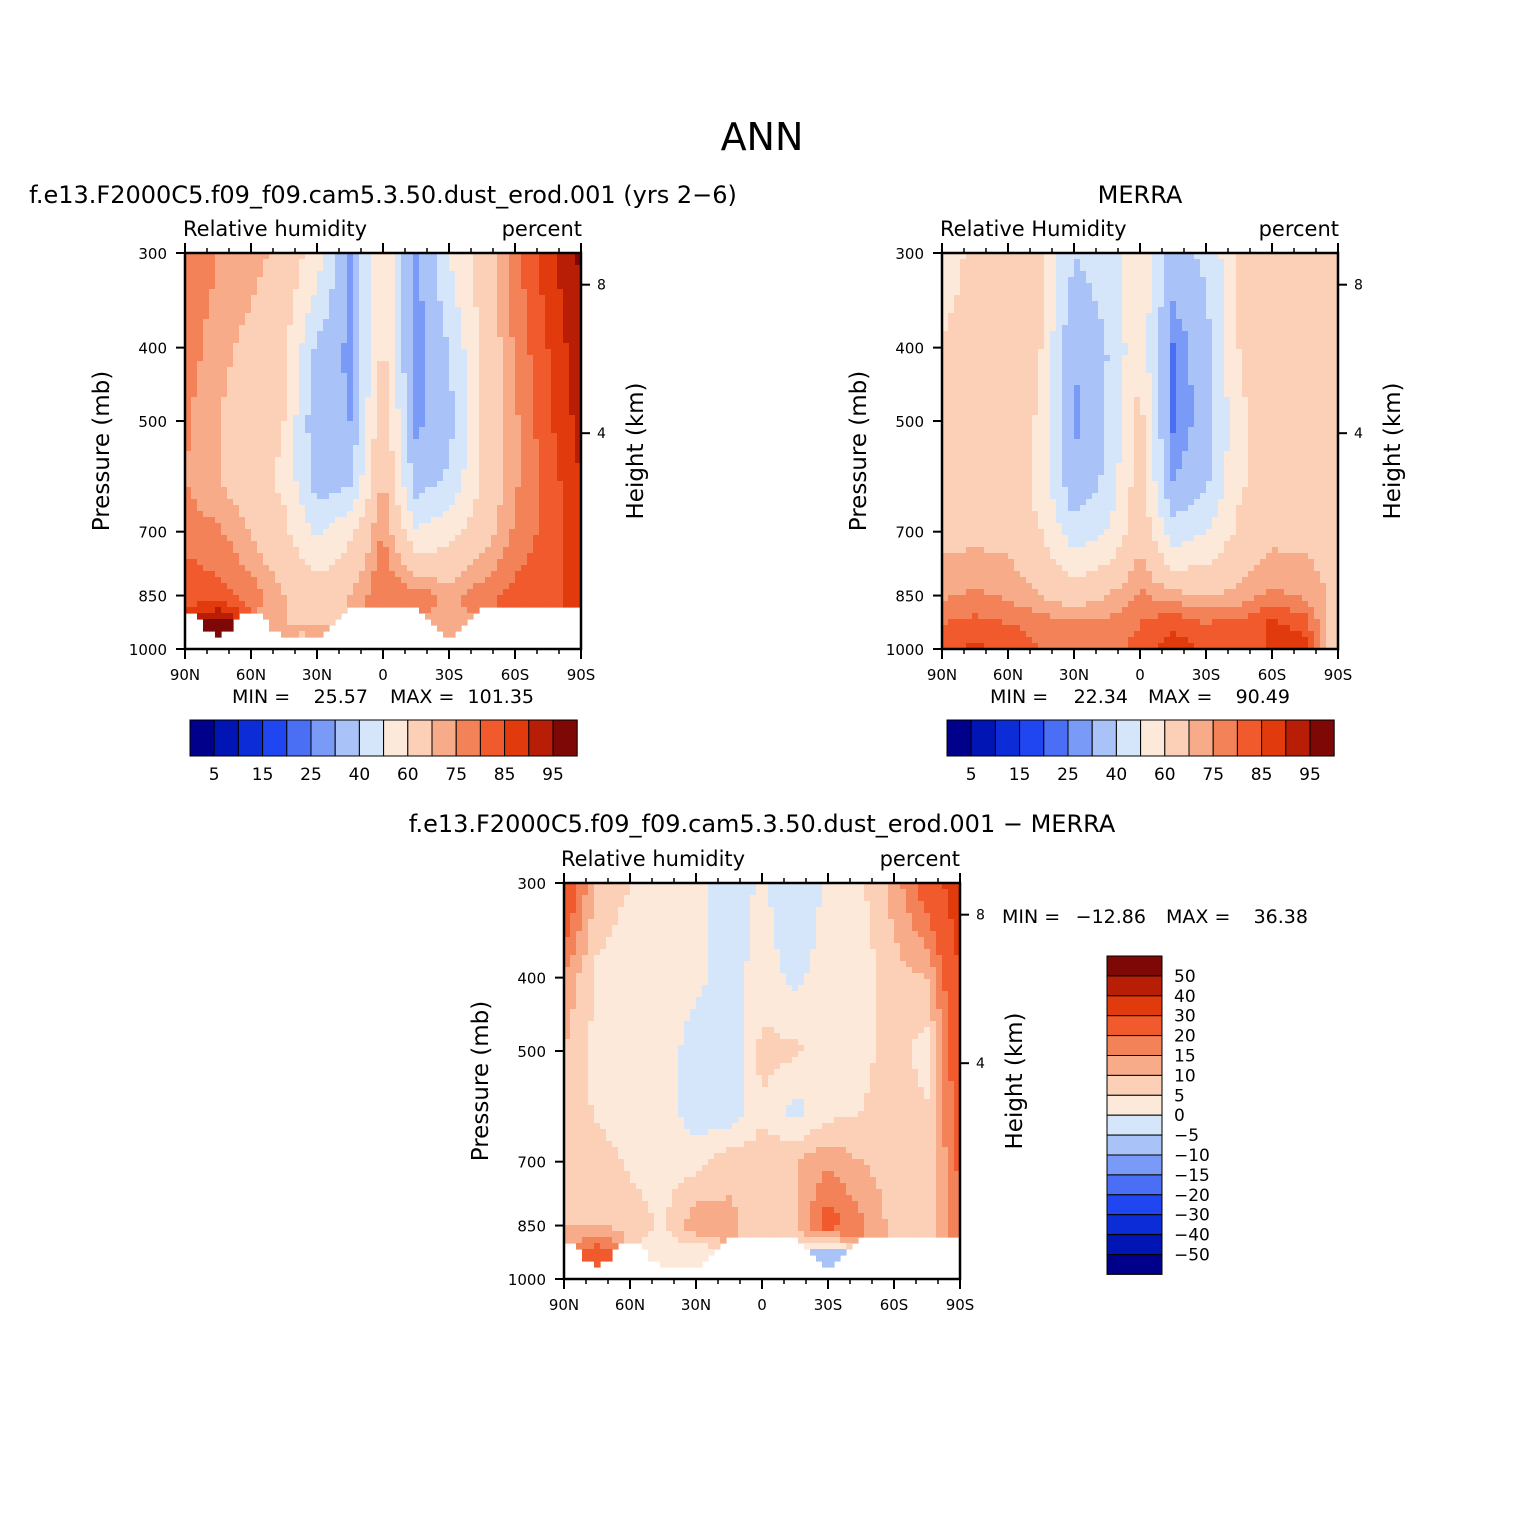  I want to click on y-axis-label: Pressure (mb), so click(102, 451).